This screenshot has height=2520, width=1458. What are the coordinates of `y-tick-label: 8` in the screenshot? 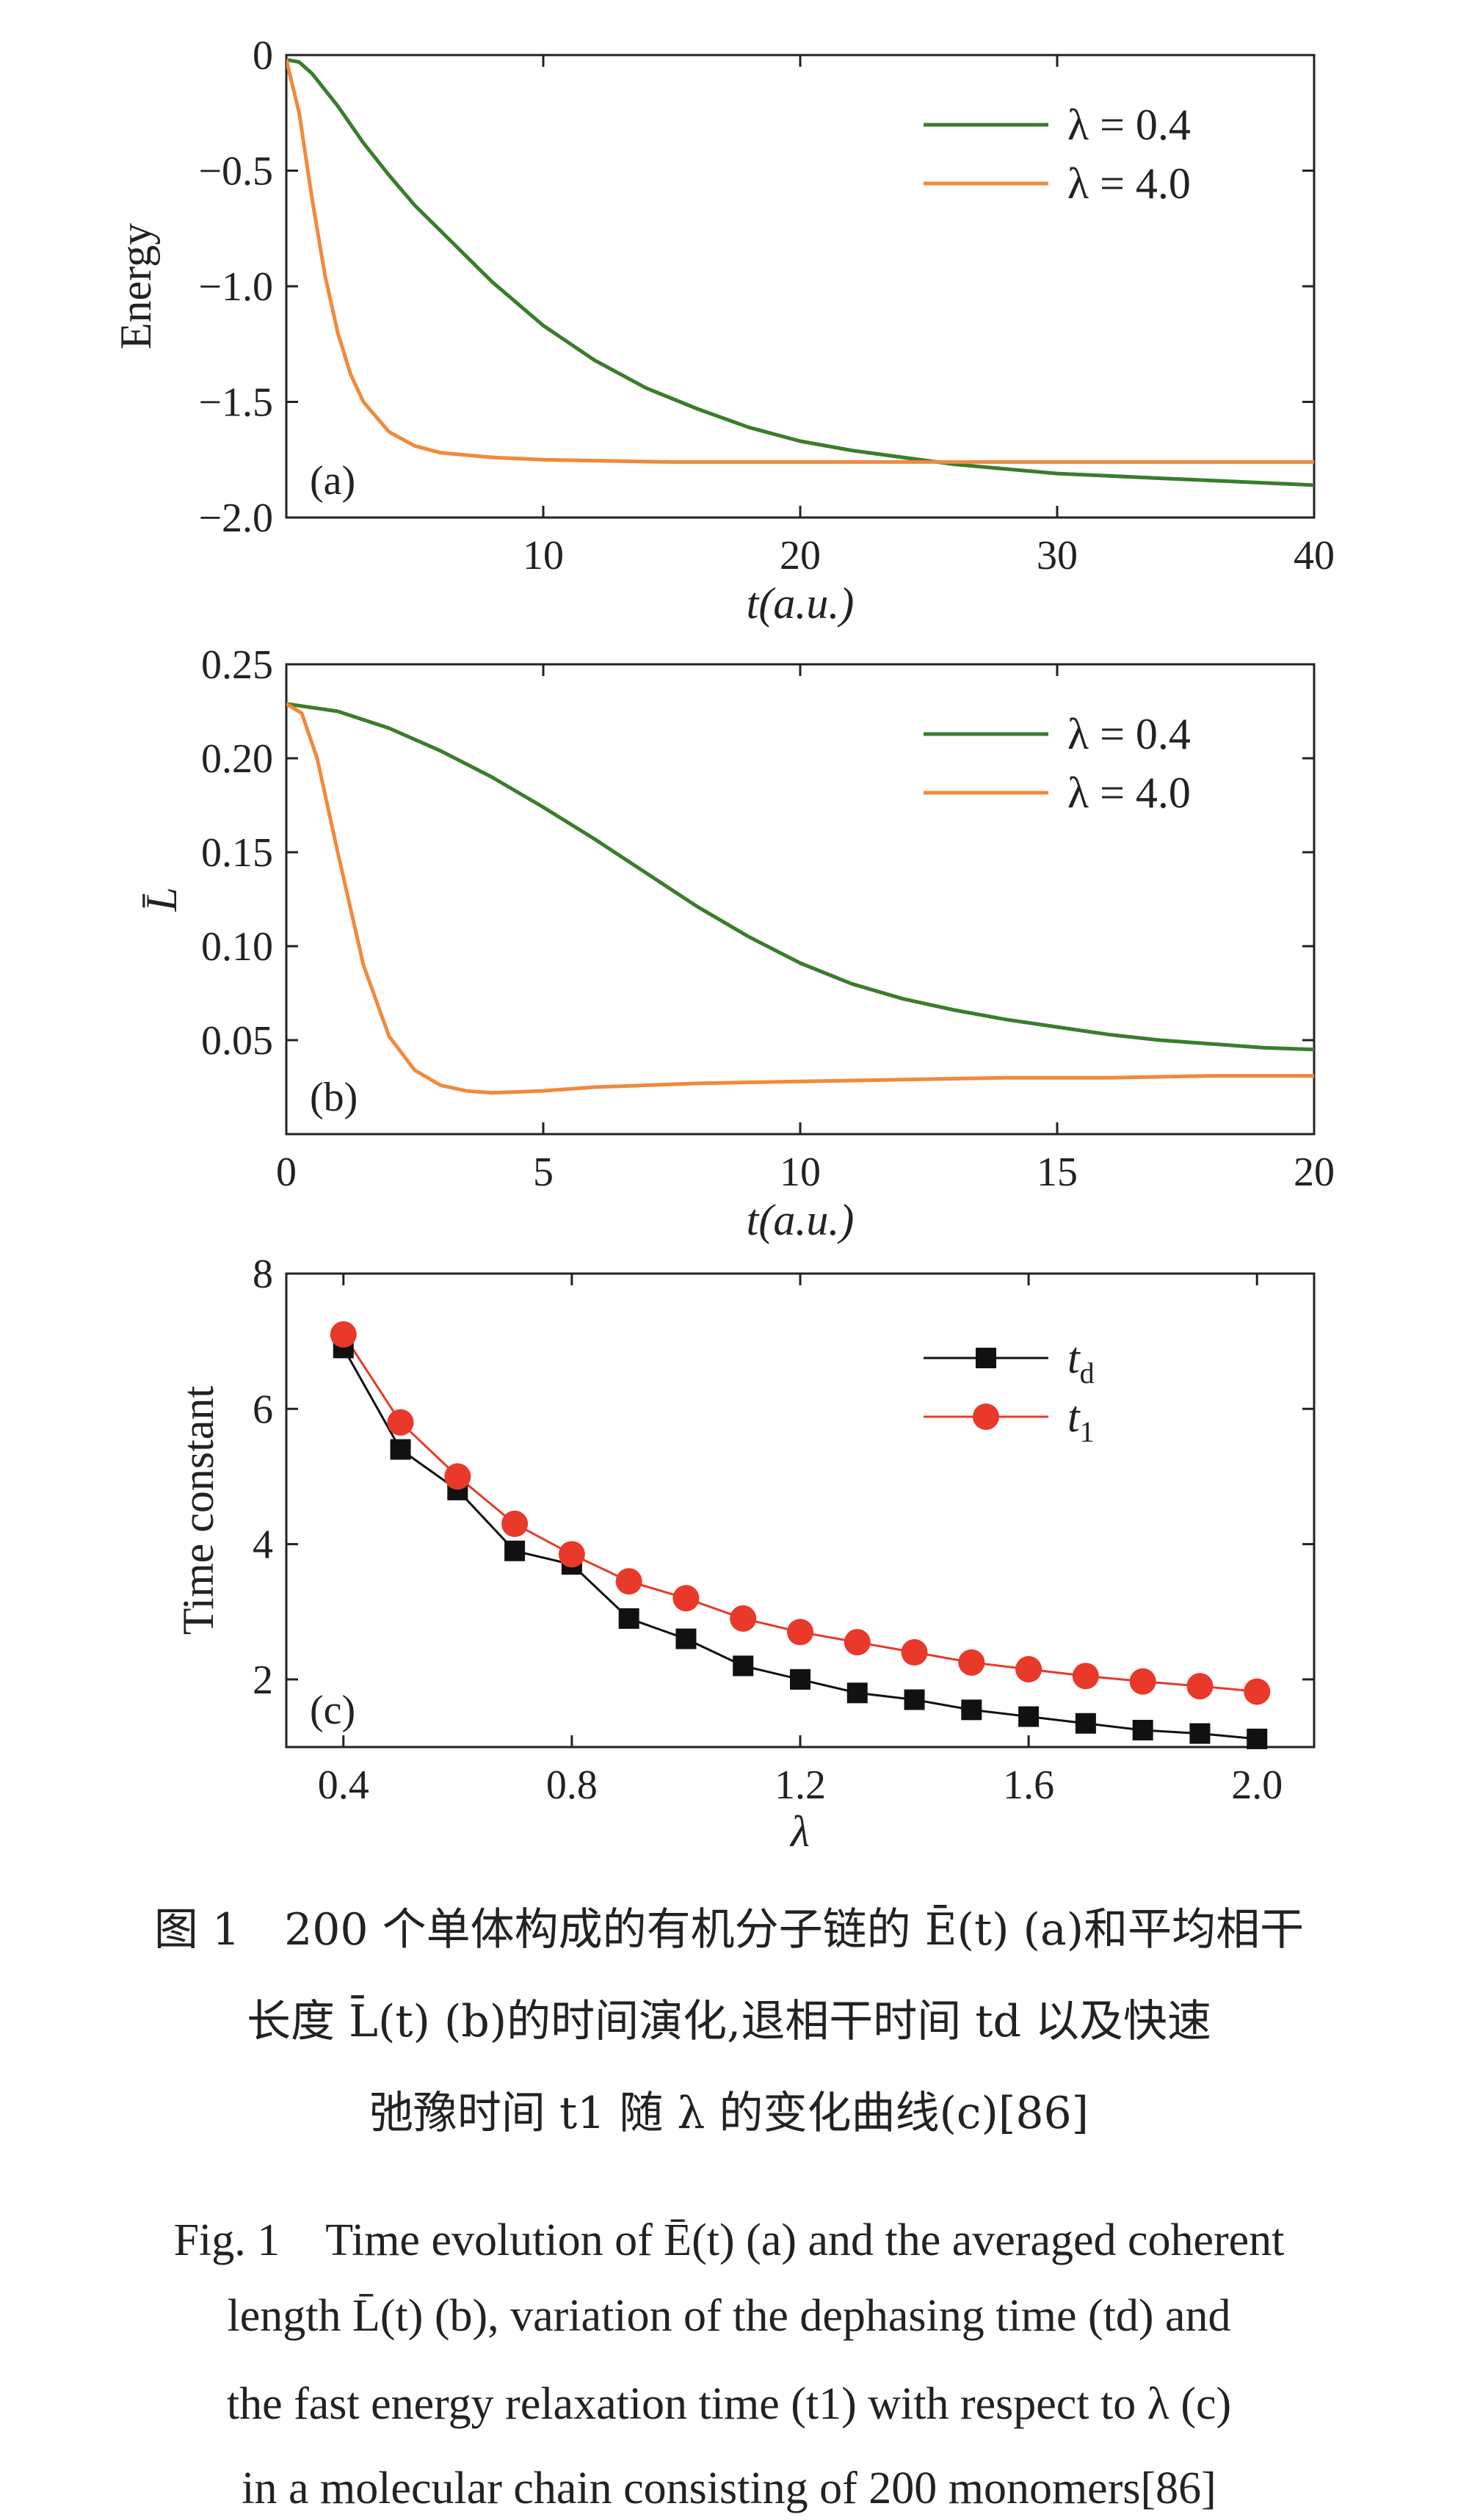 It's located at (263, 1274).